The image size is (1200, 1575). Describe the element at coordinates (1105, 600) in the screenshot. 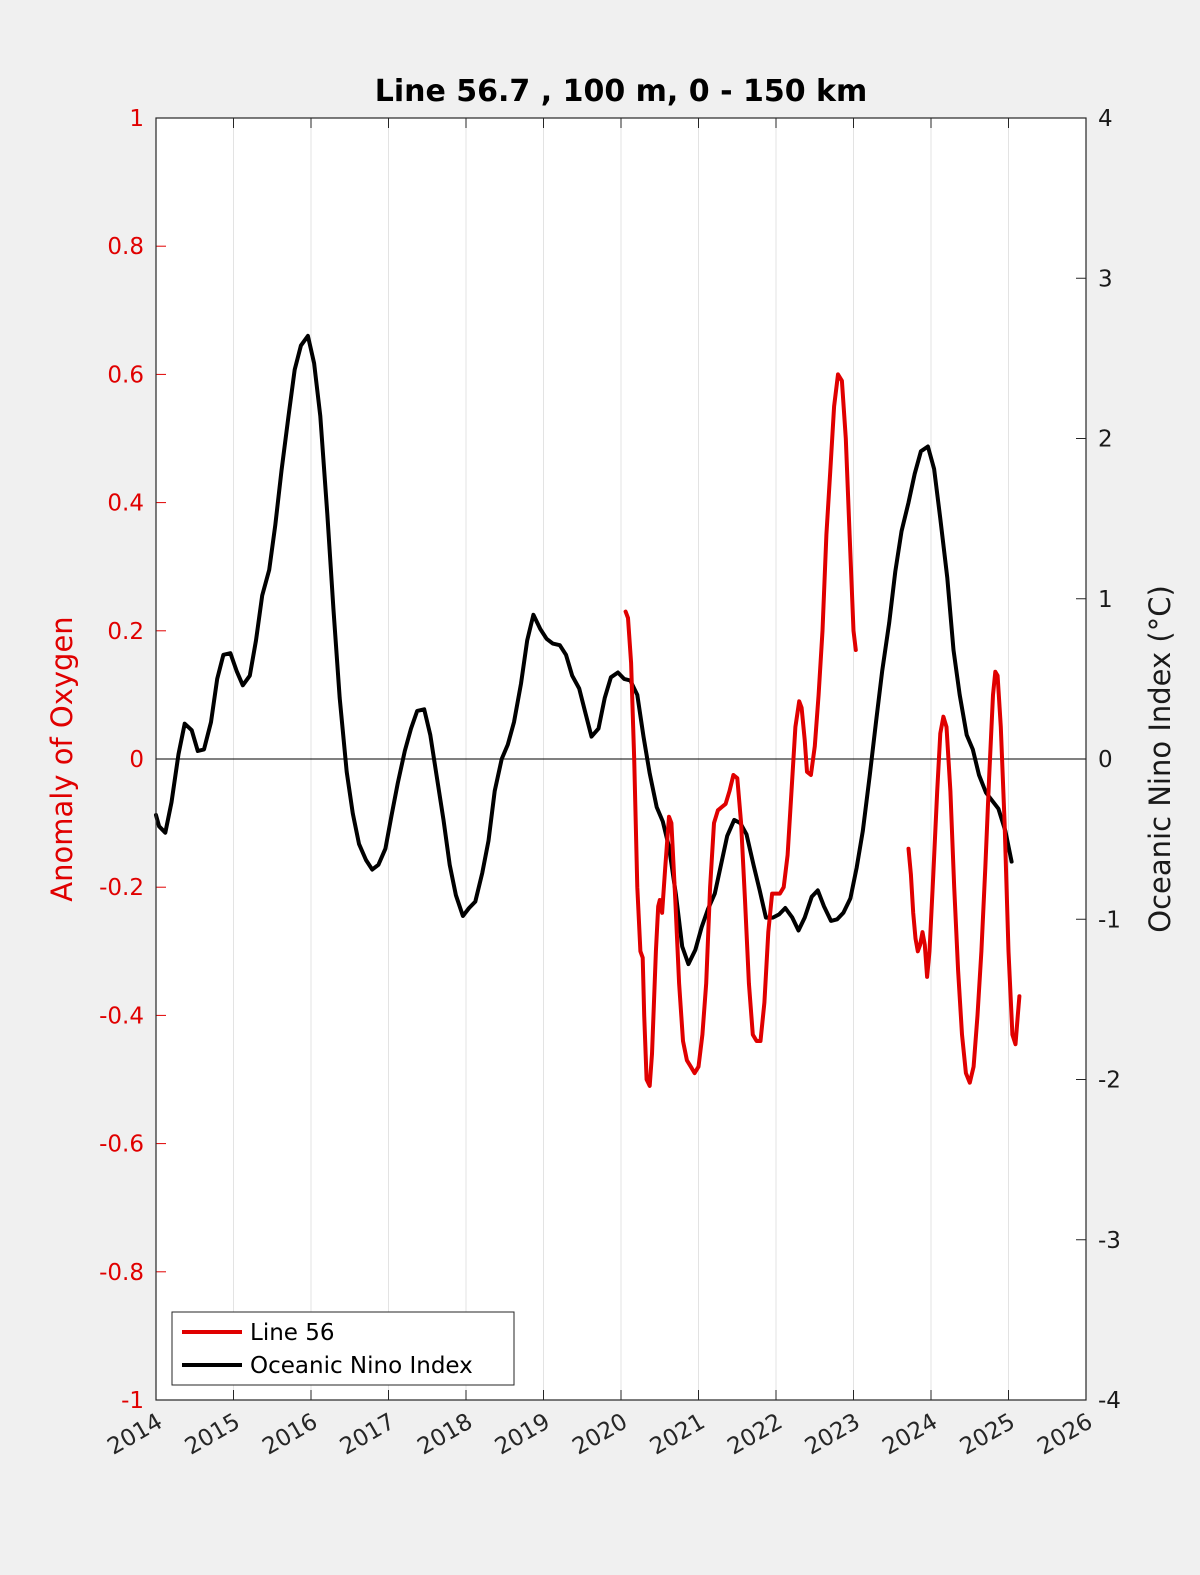

I see `right-tick-label: 1` at that location.